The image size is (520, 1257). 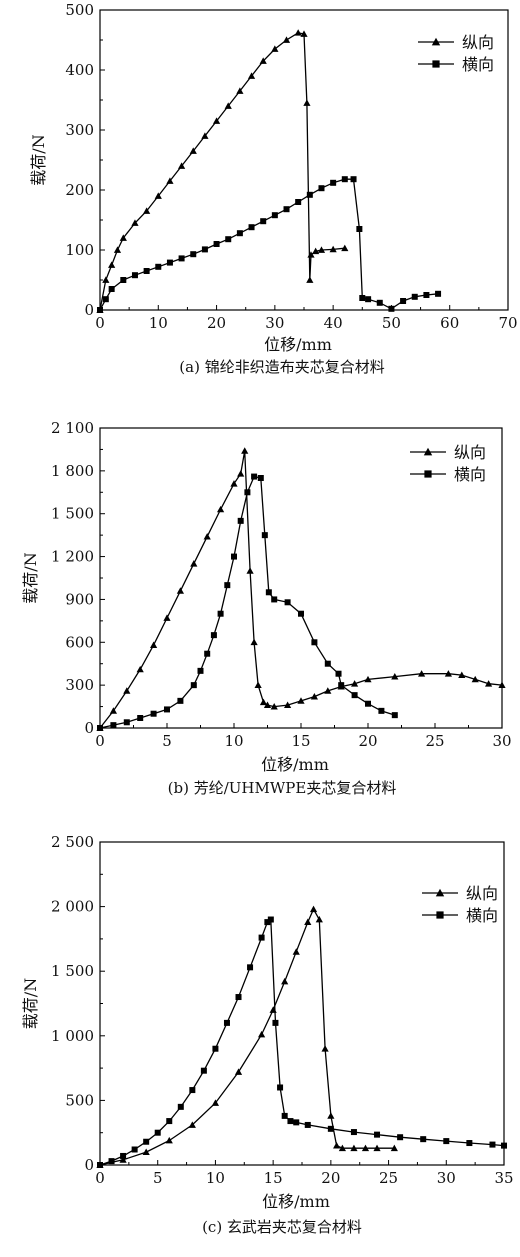 I want to click on y-tick-label: 1 200, so click(x=72, y=557).